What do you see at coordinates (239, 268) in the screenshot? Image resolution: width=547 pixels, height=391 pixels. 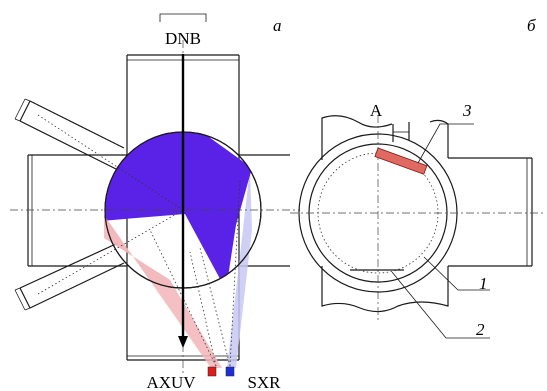 I see `sxr-sight-cone` at bounding box center [239, 268].